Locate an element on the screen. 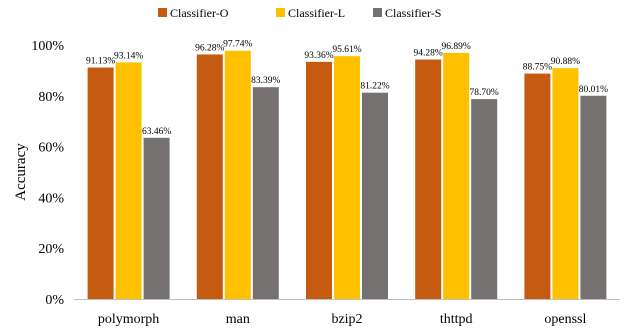 This screenshot has width=628, height=331. data-label: 94.28% is located at coordinates (428, 54).